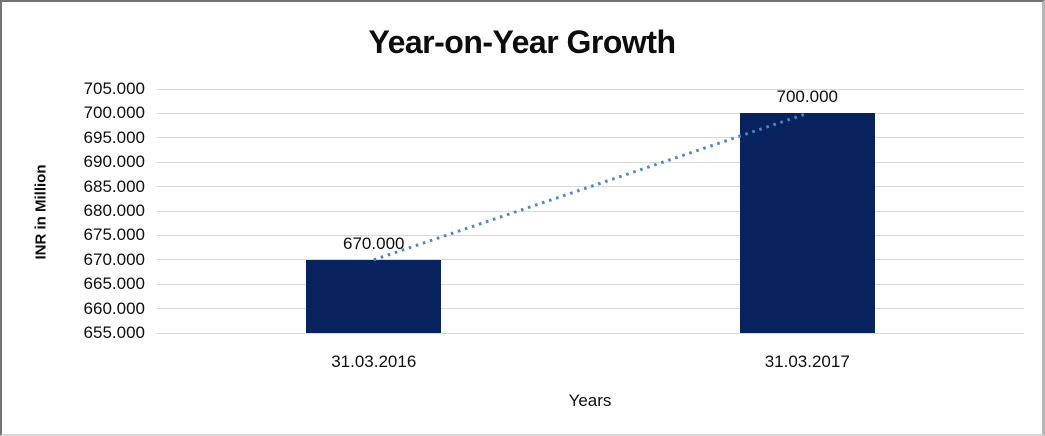 This screenshot has height=436, width=1045. Describe the element at coordinates (114, 332) in the screenshot. I see `y-tick-label: 655.000` at that location.